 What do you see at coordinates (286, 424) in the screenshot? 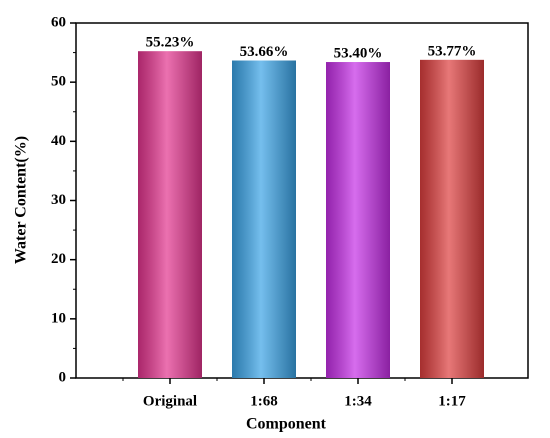
I see `x-axis-label: Component` at bounding box center [286, 424].